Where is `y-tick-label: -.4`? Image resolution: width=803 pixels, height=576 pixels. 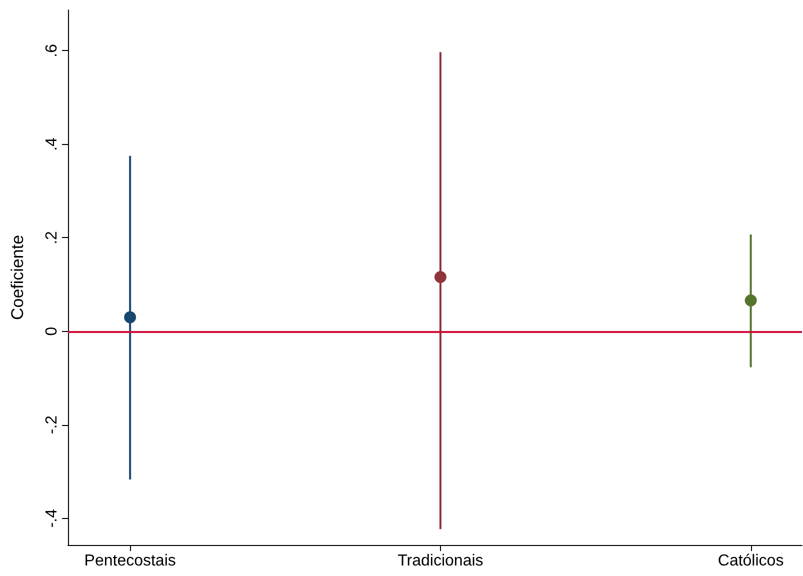
y-tick-label: -.4 is located at coordinates (52, 518).